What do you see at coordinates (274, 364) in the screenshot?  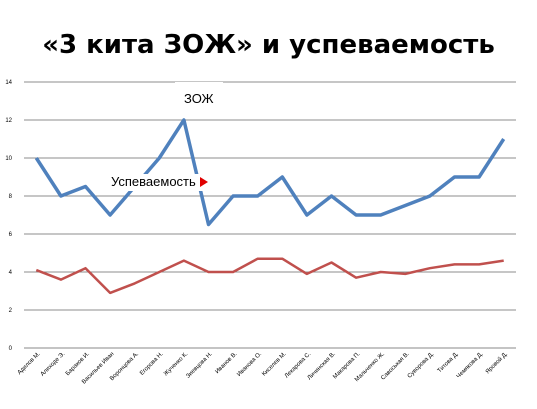 I see `x-tick-label: Киселев М.` at bounding box center [274, 364].